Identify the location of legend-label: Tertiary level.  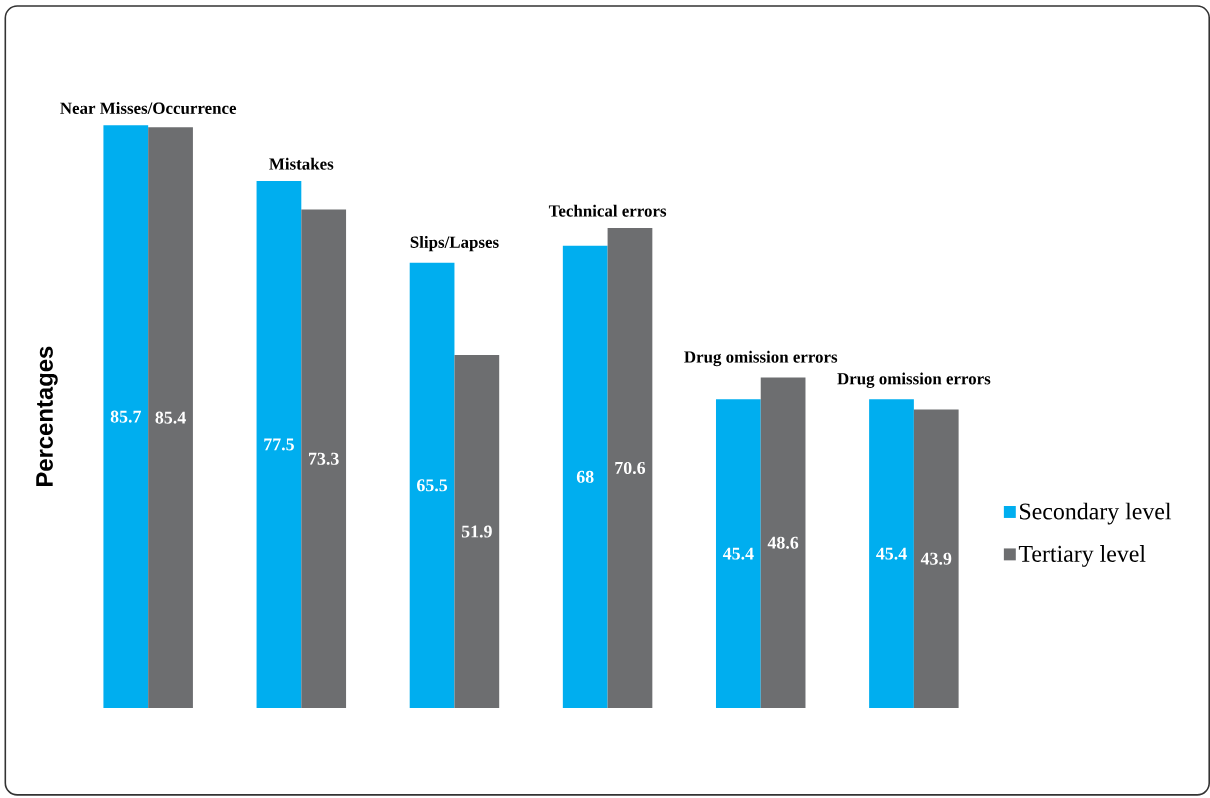
(1082, 556).